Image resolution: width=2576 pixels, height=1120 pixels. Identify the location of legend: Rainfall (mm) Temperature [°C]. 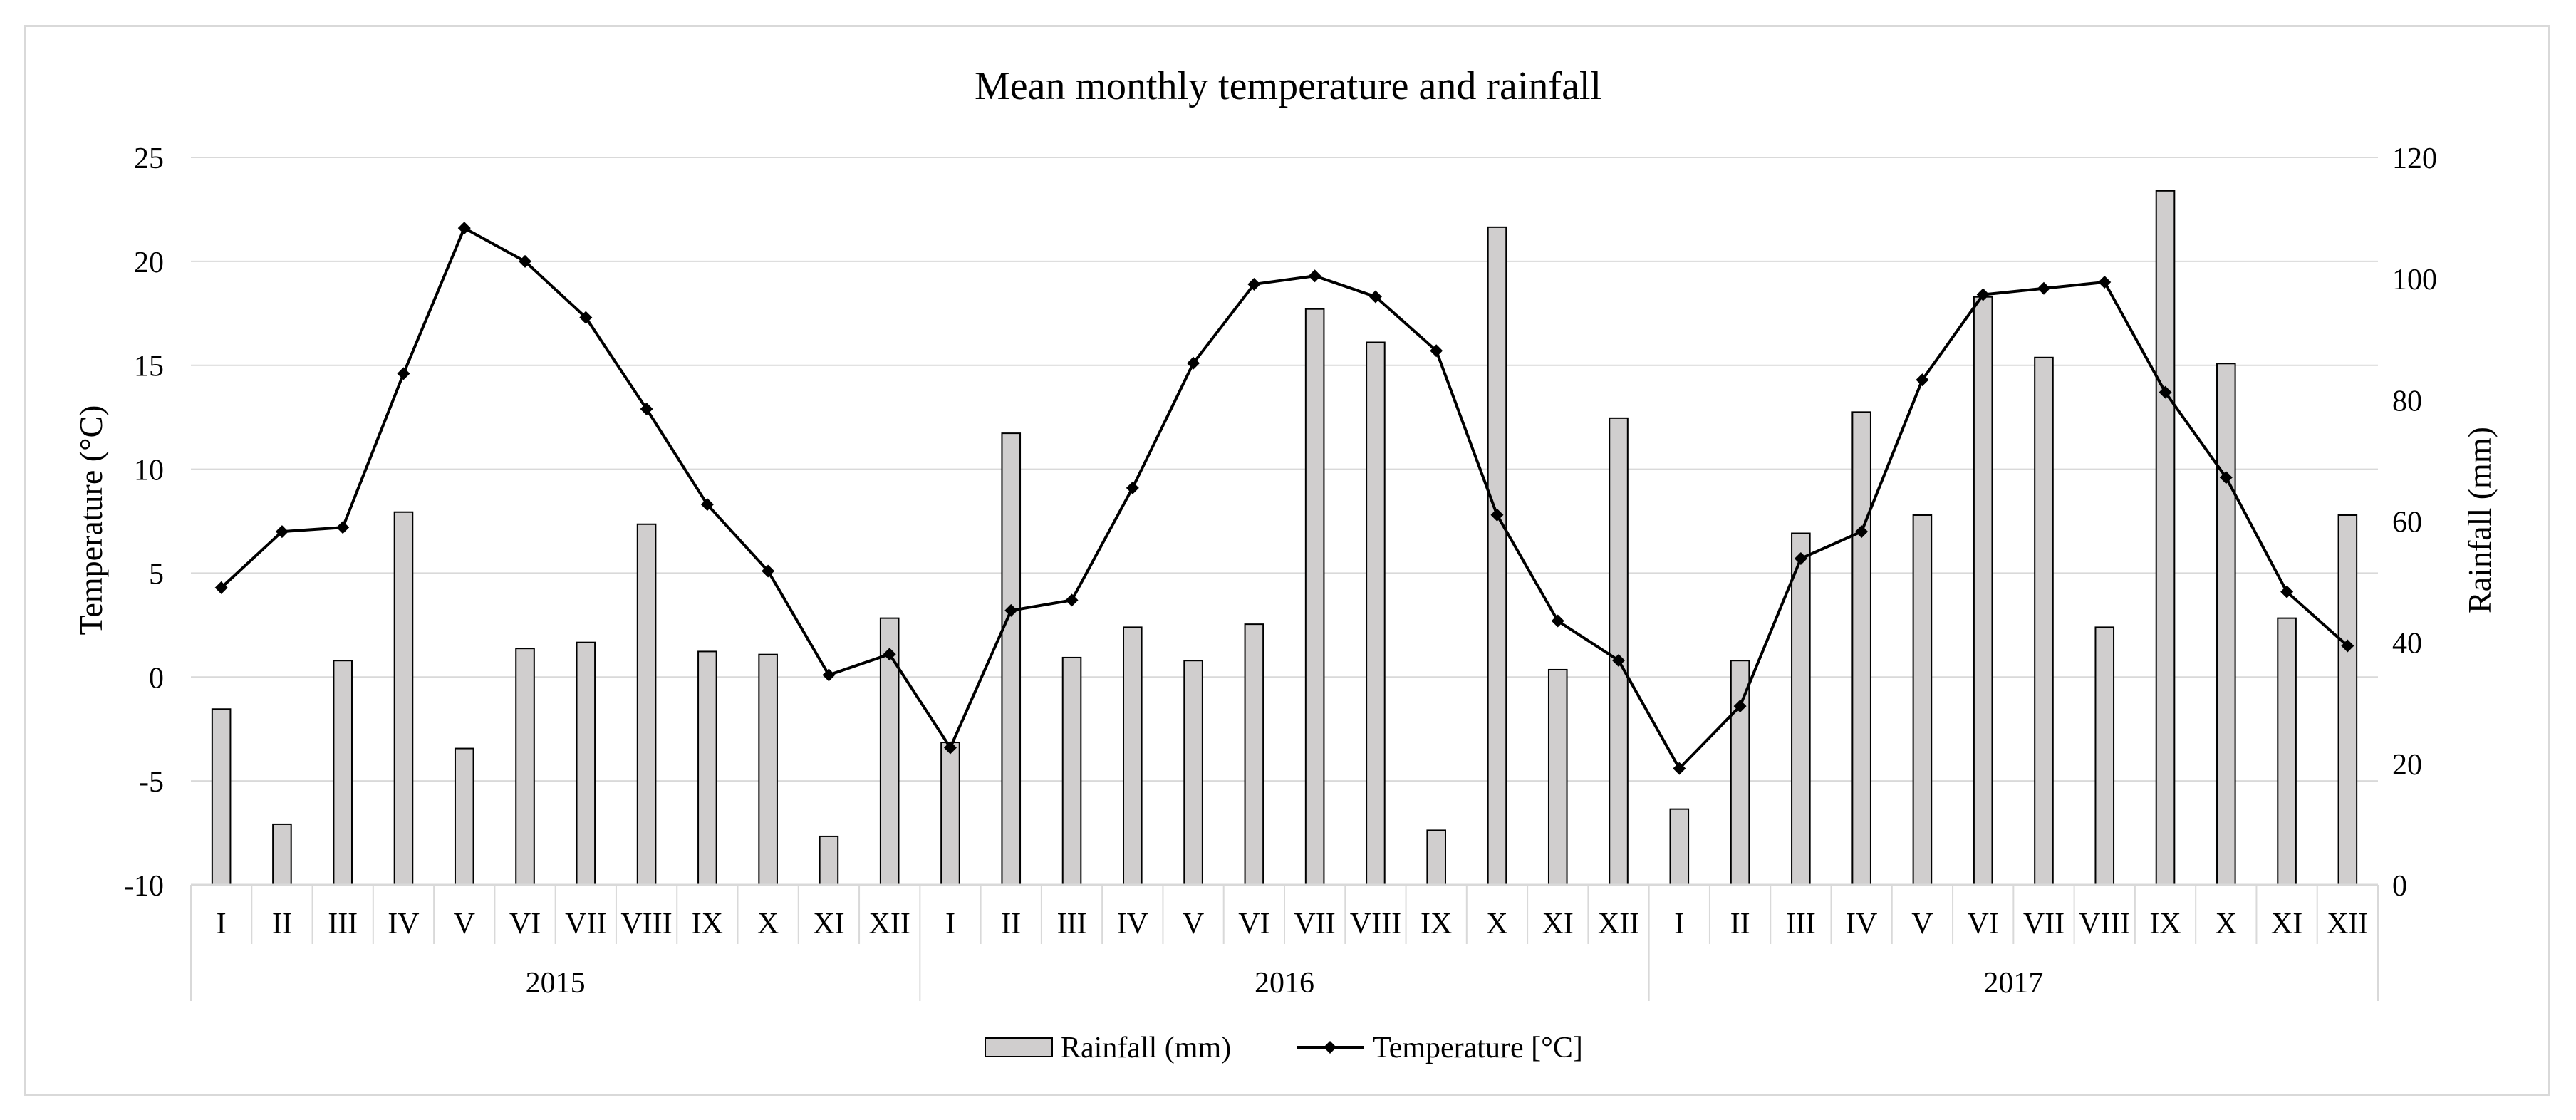
(1284, 1048).